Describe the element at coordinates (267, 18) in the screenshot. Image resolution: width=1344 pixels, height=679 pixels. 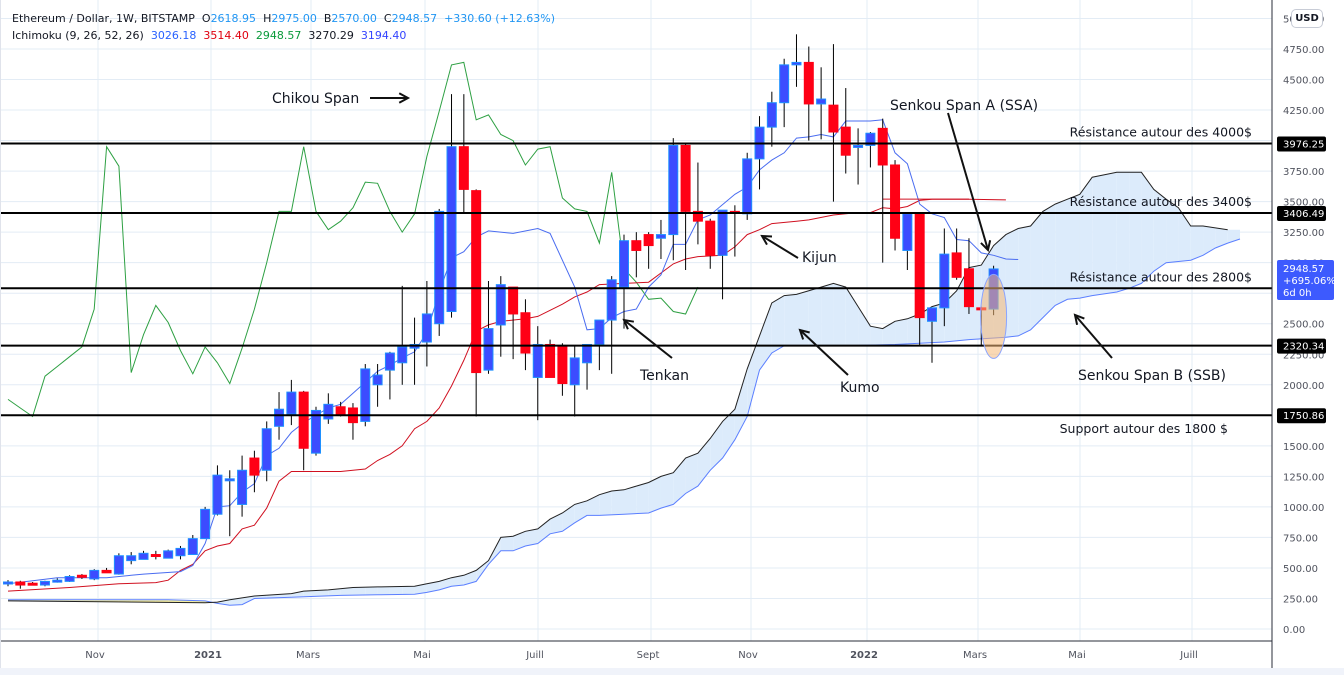
I see `high-label: H` at that location.